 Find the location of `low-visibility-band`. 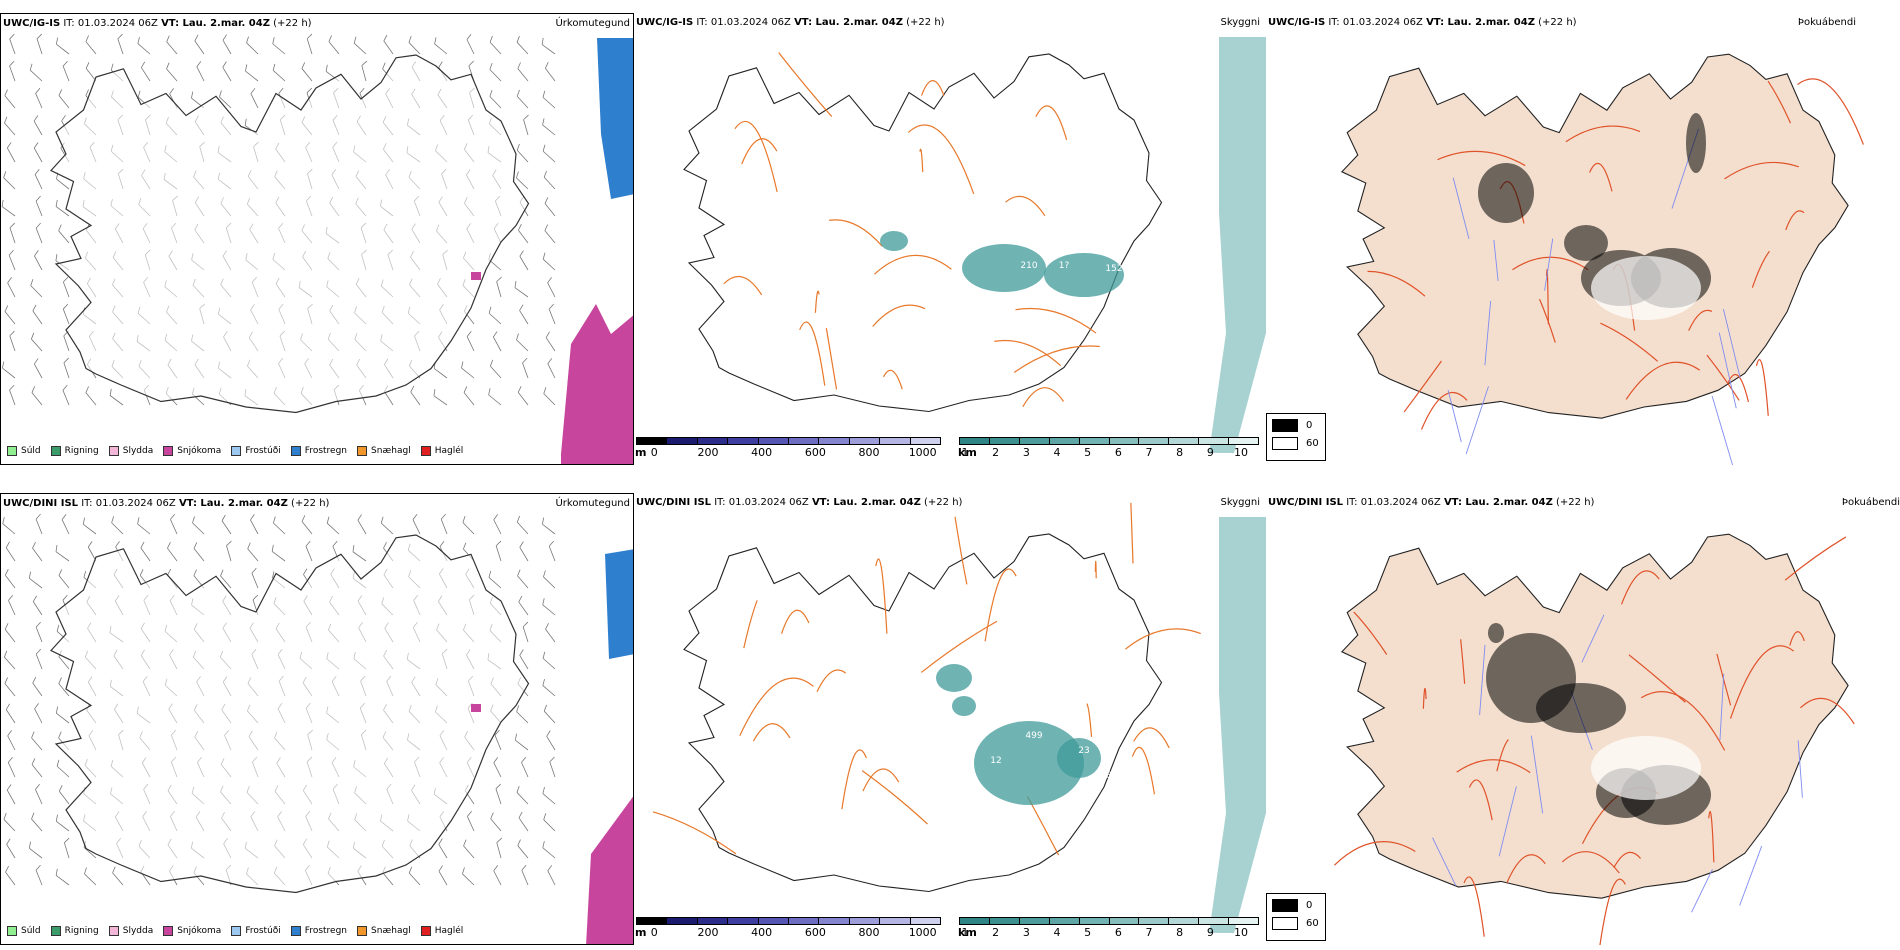

low-visibility-band is located at coordinates (1237, 245).